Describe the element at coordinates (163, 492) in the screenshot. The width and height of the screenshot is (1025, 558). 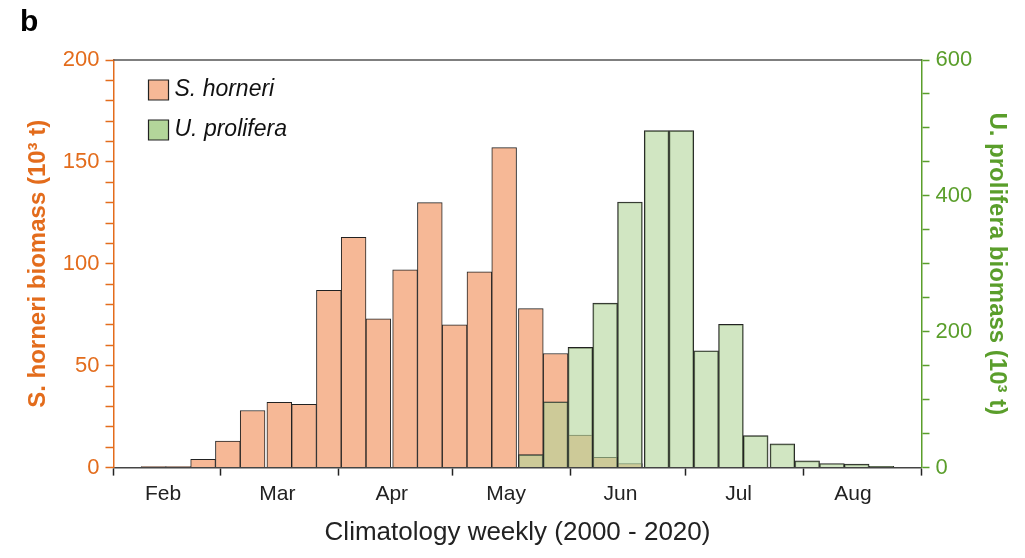
I see `x-tick-label: Feb` at that location.